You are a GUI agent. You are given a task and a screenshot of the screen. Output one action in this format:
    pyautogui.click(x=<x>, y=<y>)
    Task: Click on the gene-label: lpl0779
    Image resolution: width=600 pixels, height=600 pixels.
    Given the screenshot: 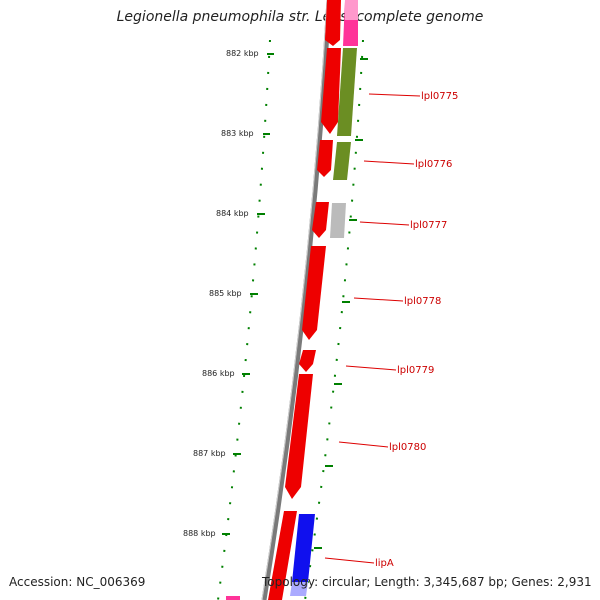 What is the action you would take?
    pyautogui.click(x=415, y=370)
    